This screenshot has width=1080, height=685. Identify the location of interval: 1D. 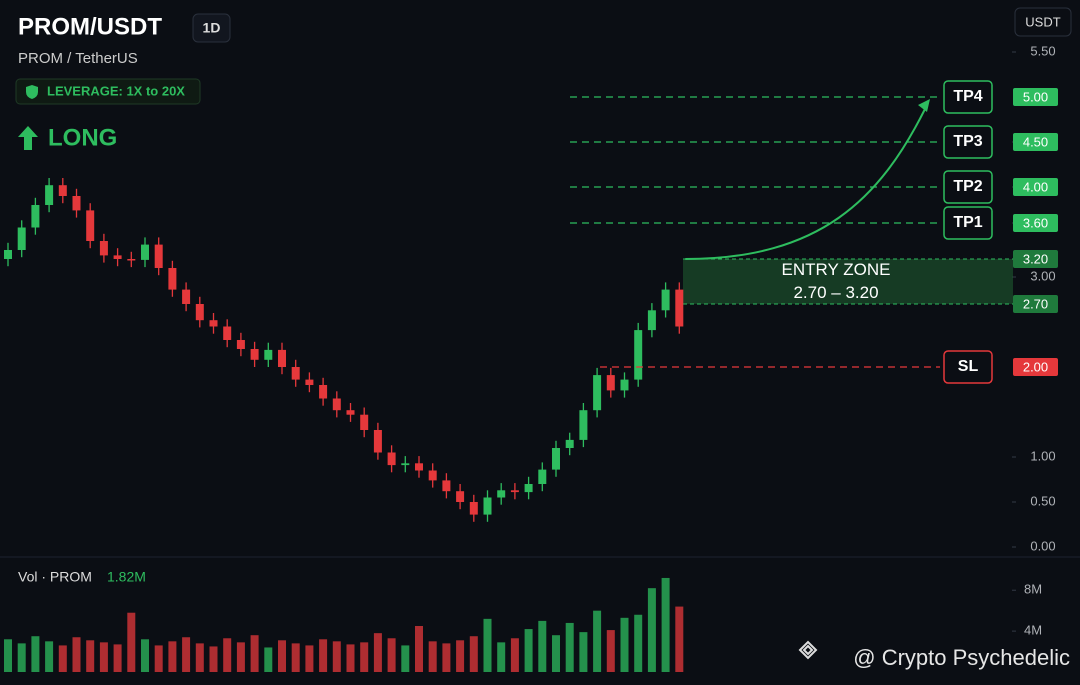
(212, 28).